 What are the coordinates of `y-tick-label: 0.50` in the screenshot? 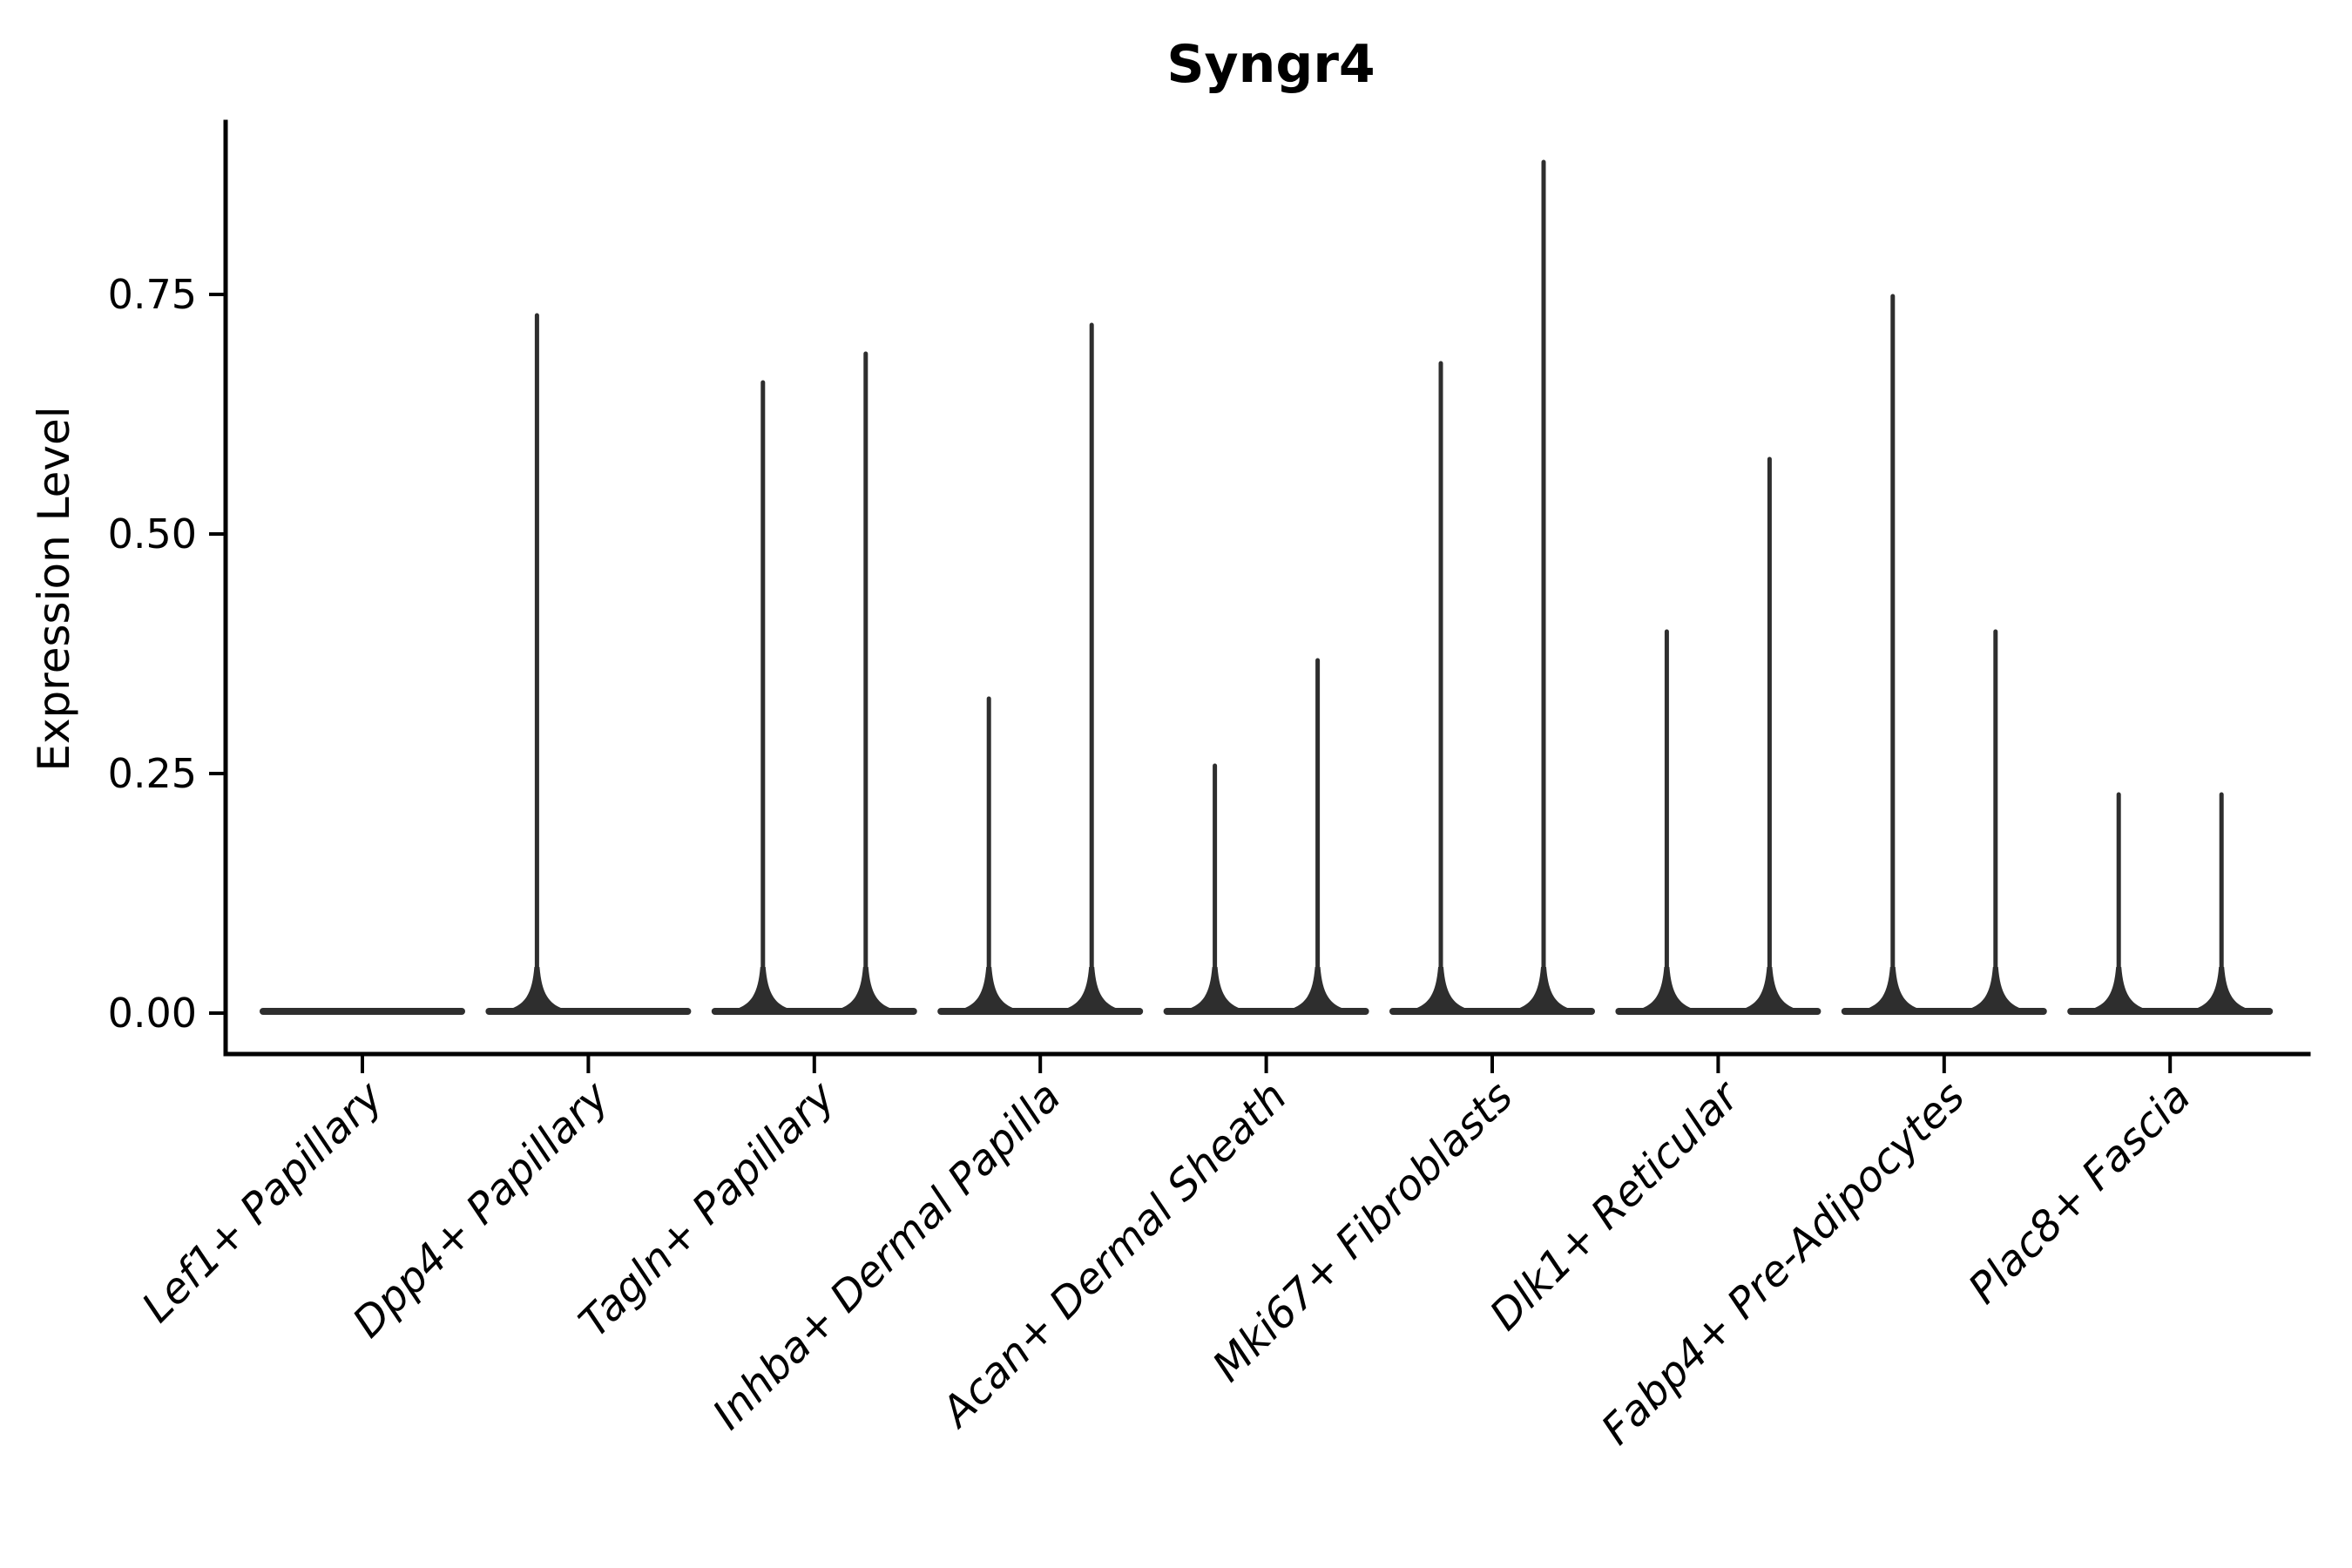 It's located at (152, 534).